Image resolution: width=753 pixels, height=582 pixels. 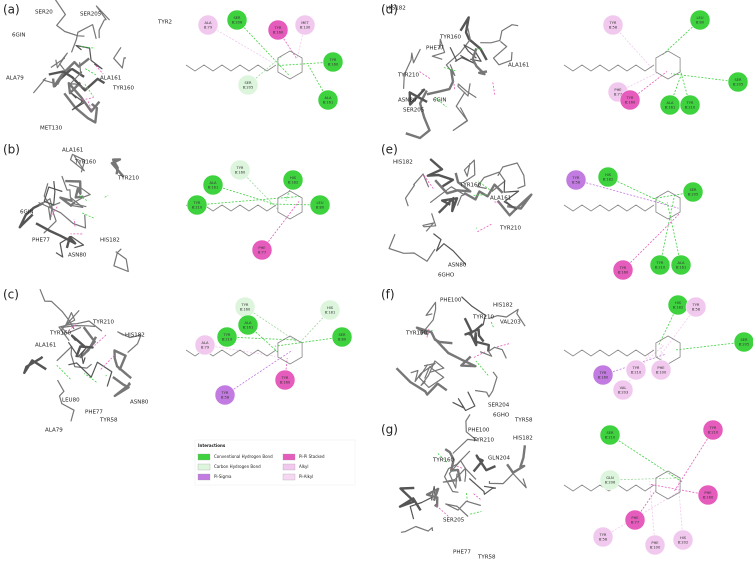 What do you see at coordinates (416, 334) in the screenshot?
I see `residue-3d-label: TYR160` at bounding box center [416, 334].